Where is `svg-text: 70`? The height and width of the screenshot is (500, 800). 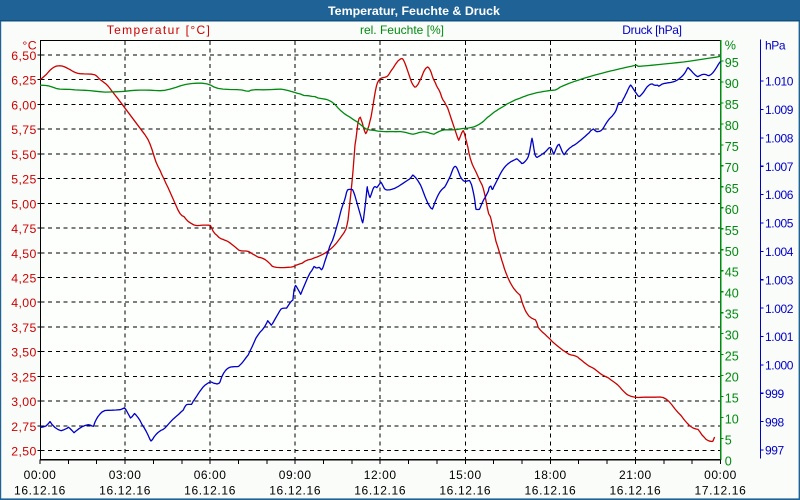 svg-text: 70 is located at coordinates (732, 168).